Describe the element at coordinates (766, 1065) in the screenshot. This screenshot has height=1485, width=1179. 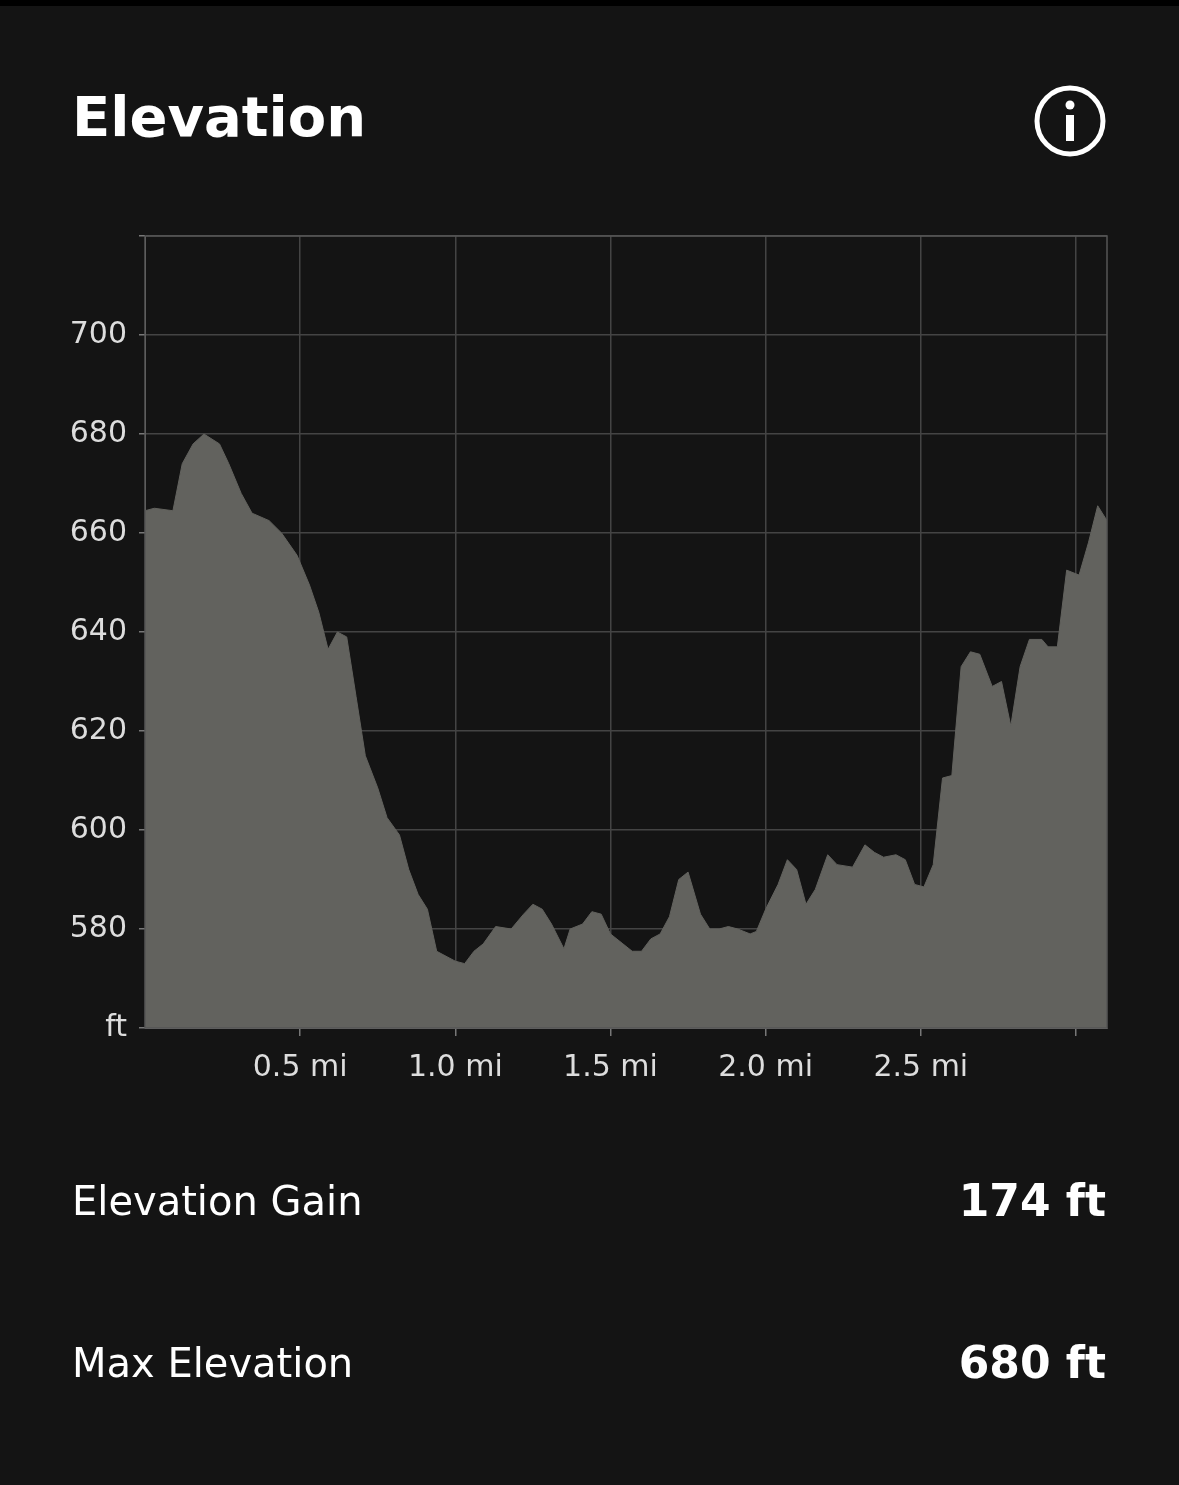
I see `x-tick-label: 2.0 mi` at that location.